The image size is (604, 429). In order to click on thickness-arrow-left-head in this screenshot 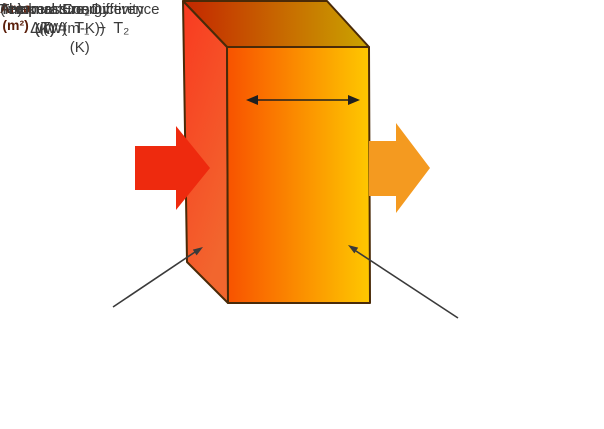, I will do `click(252, 100)`.